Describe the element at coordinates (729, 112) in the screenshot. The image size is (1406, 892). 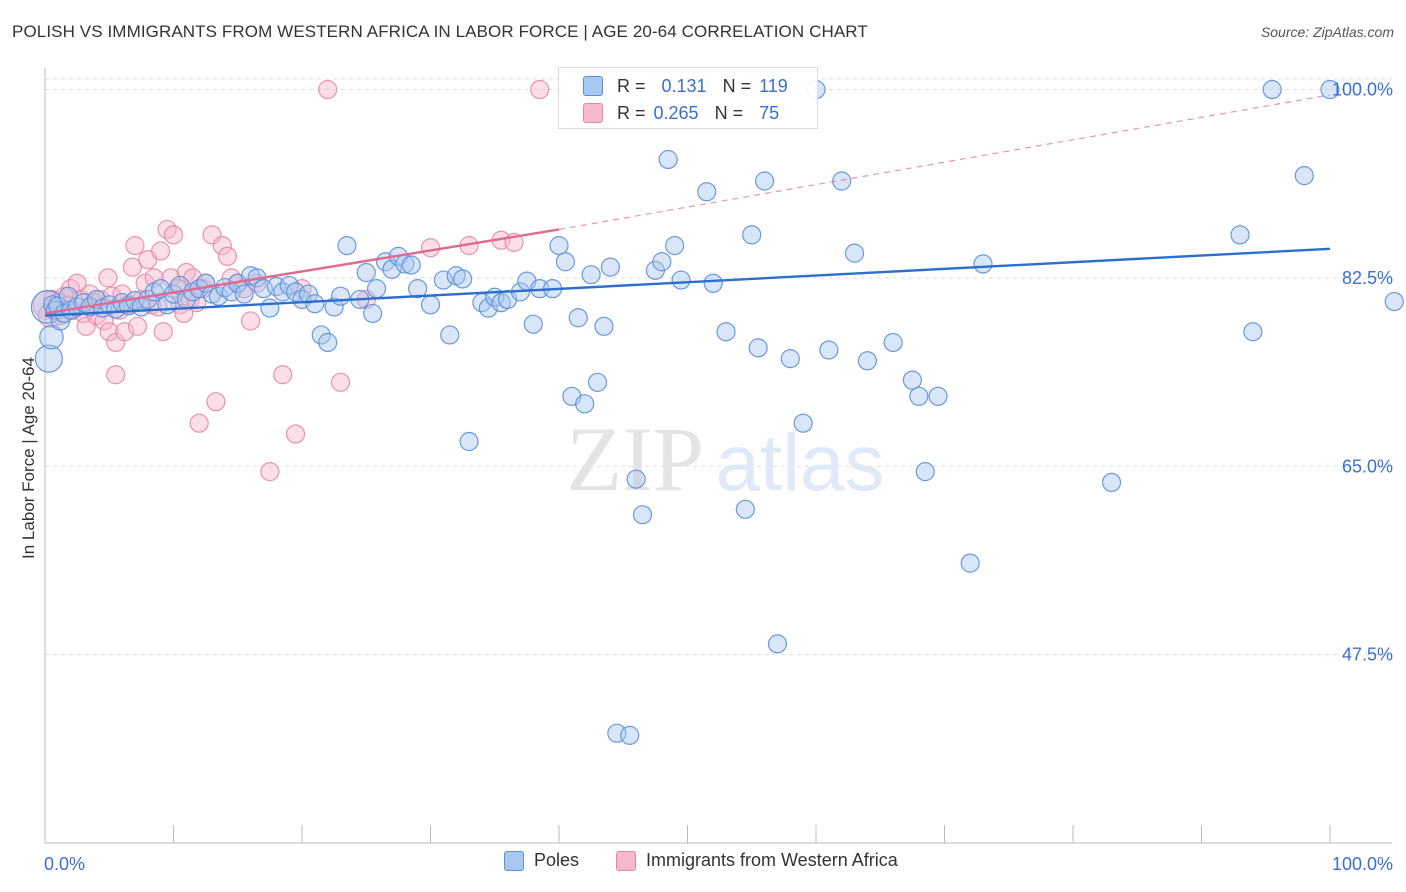
I see `wa-n-label: N =` at that location.